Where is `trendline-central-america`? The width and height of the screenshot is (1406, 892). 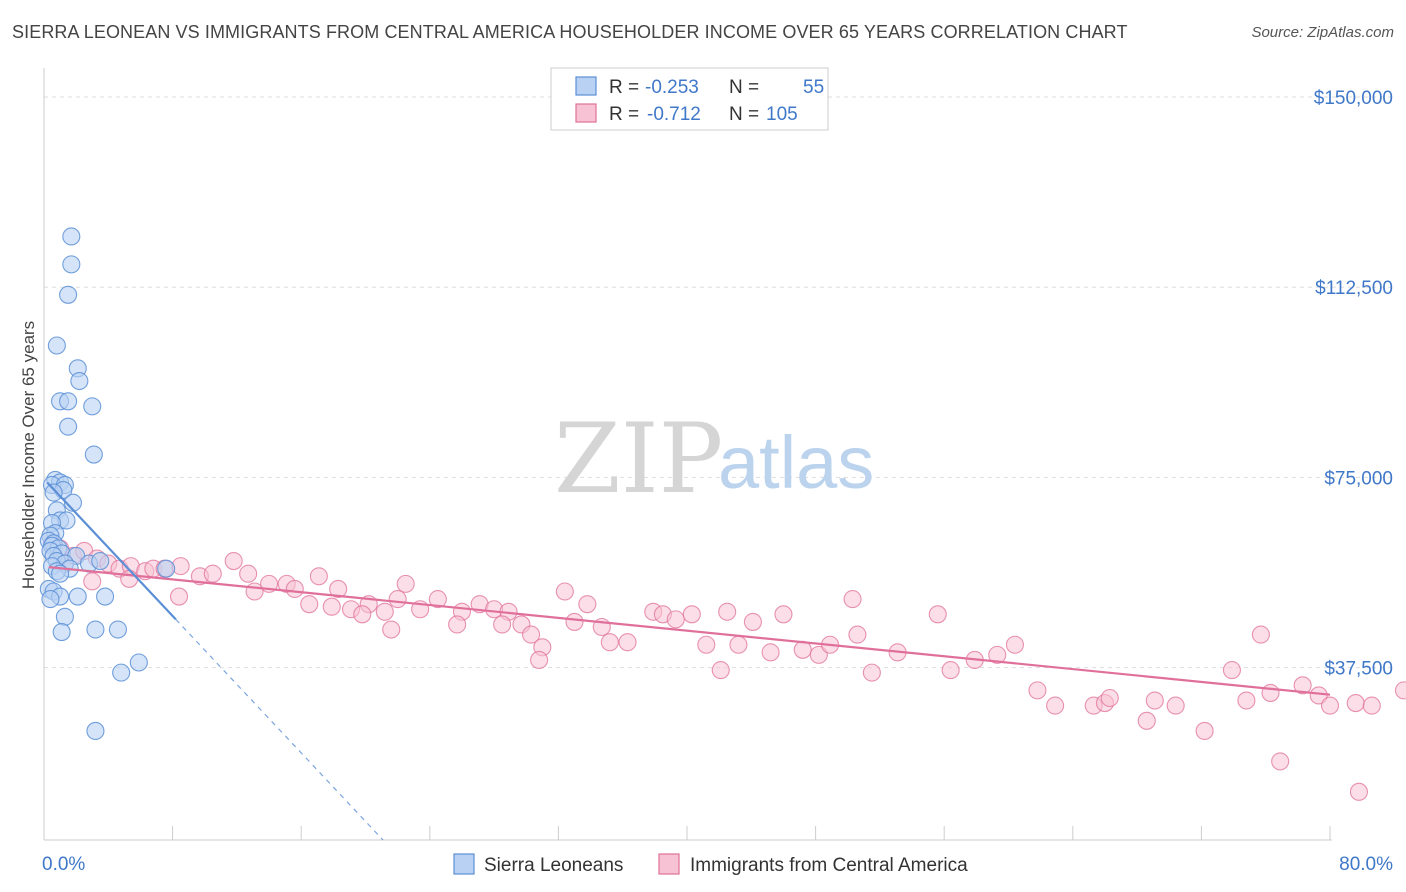
trendline-central-america is located at coordinates (689, 631).